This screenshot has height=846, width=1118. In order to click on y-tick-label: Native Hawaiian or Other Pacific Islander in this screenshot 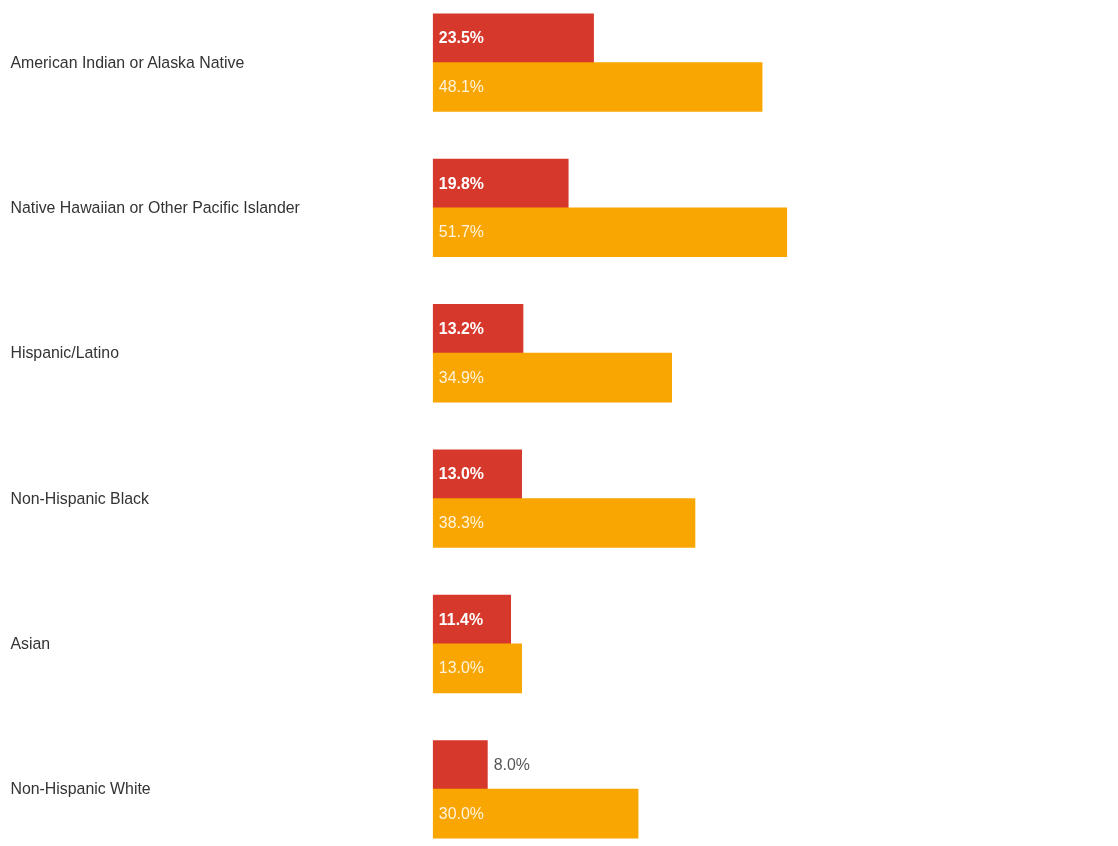, I will do `click(155, 207)`.